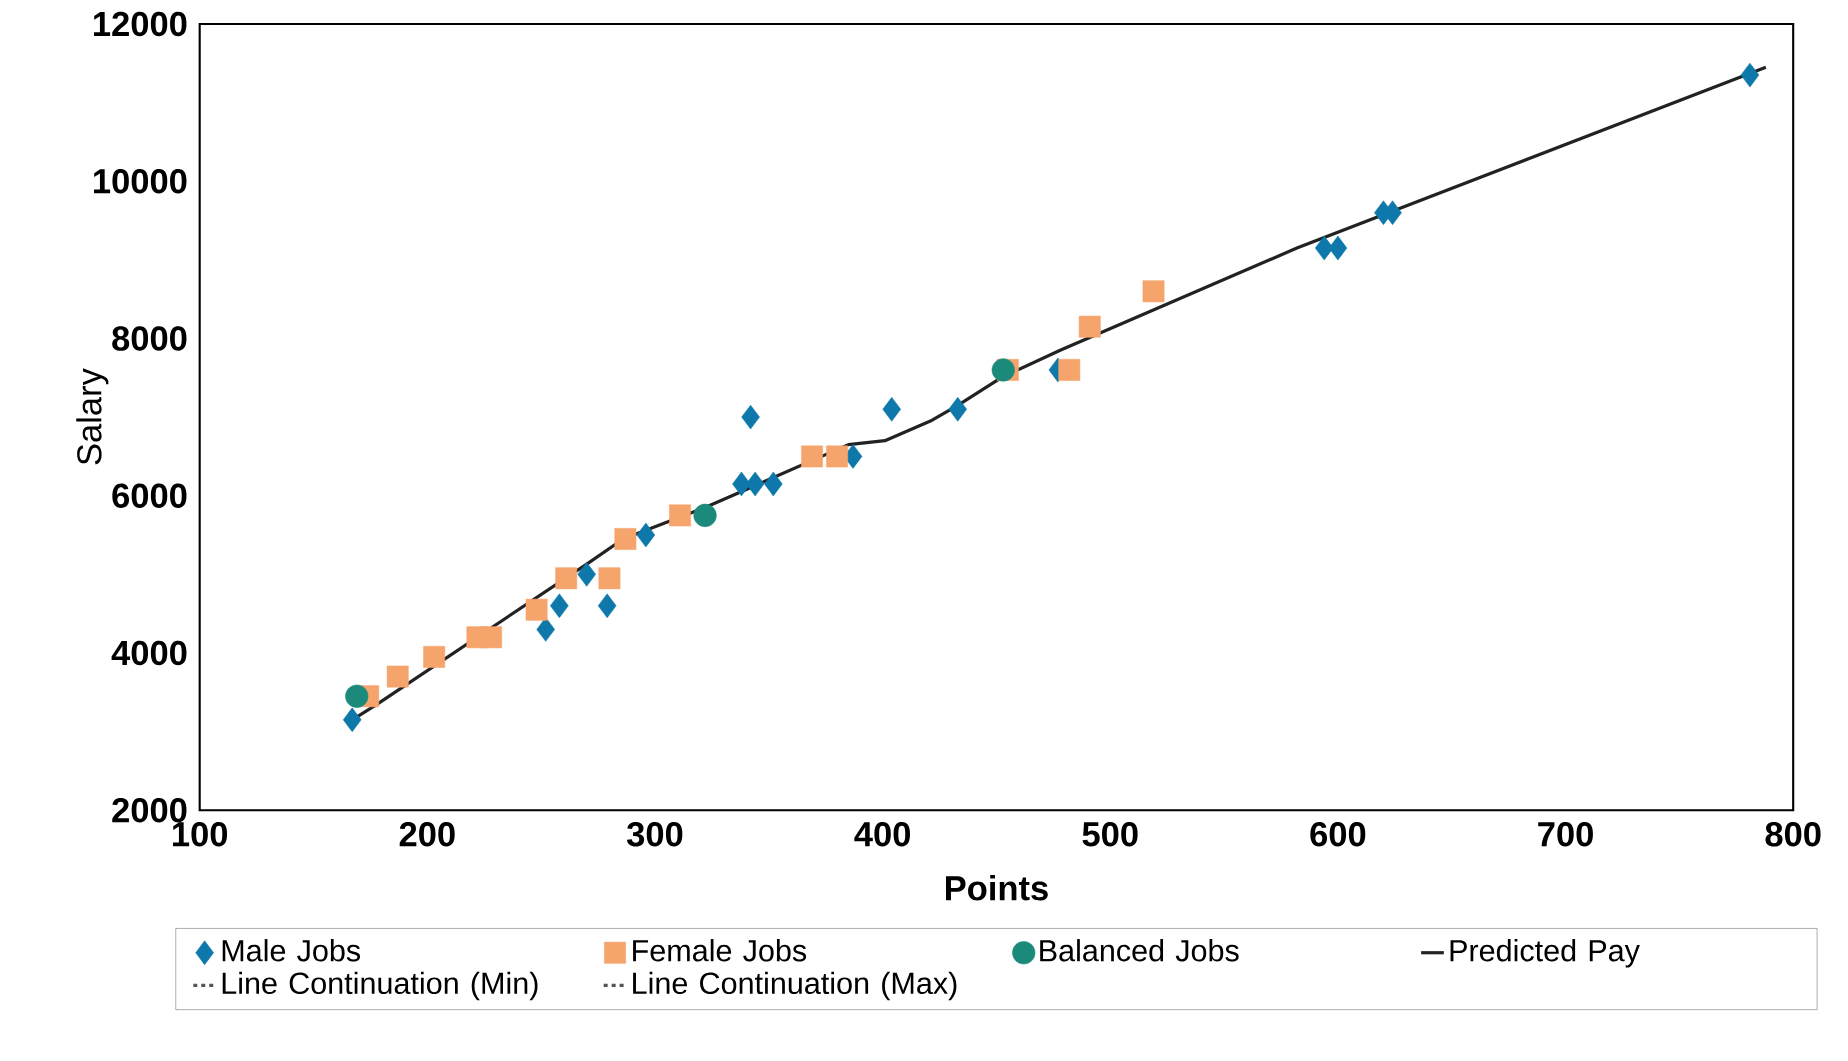 Image resolution: width=1848 pixels, height=1061 pixels. What do you see at coordinates (140, 181) in the screenshot?
I see `y-tick-label: 10000` at bounding box center [140, 181].